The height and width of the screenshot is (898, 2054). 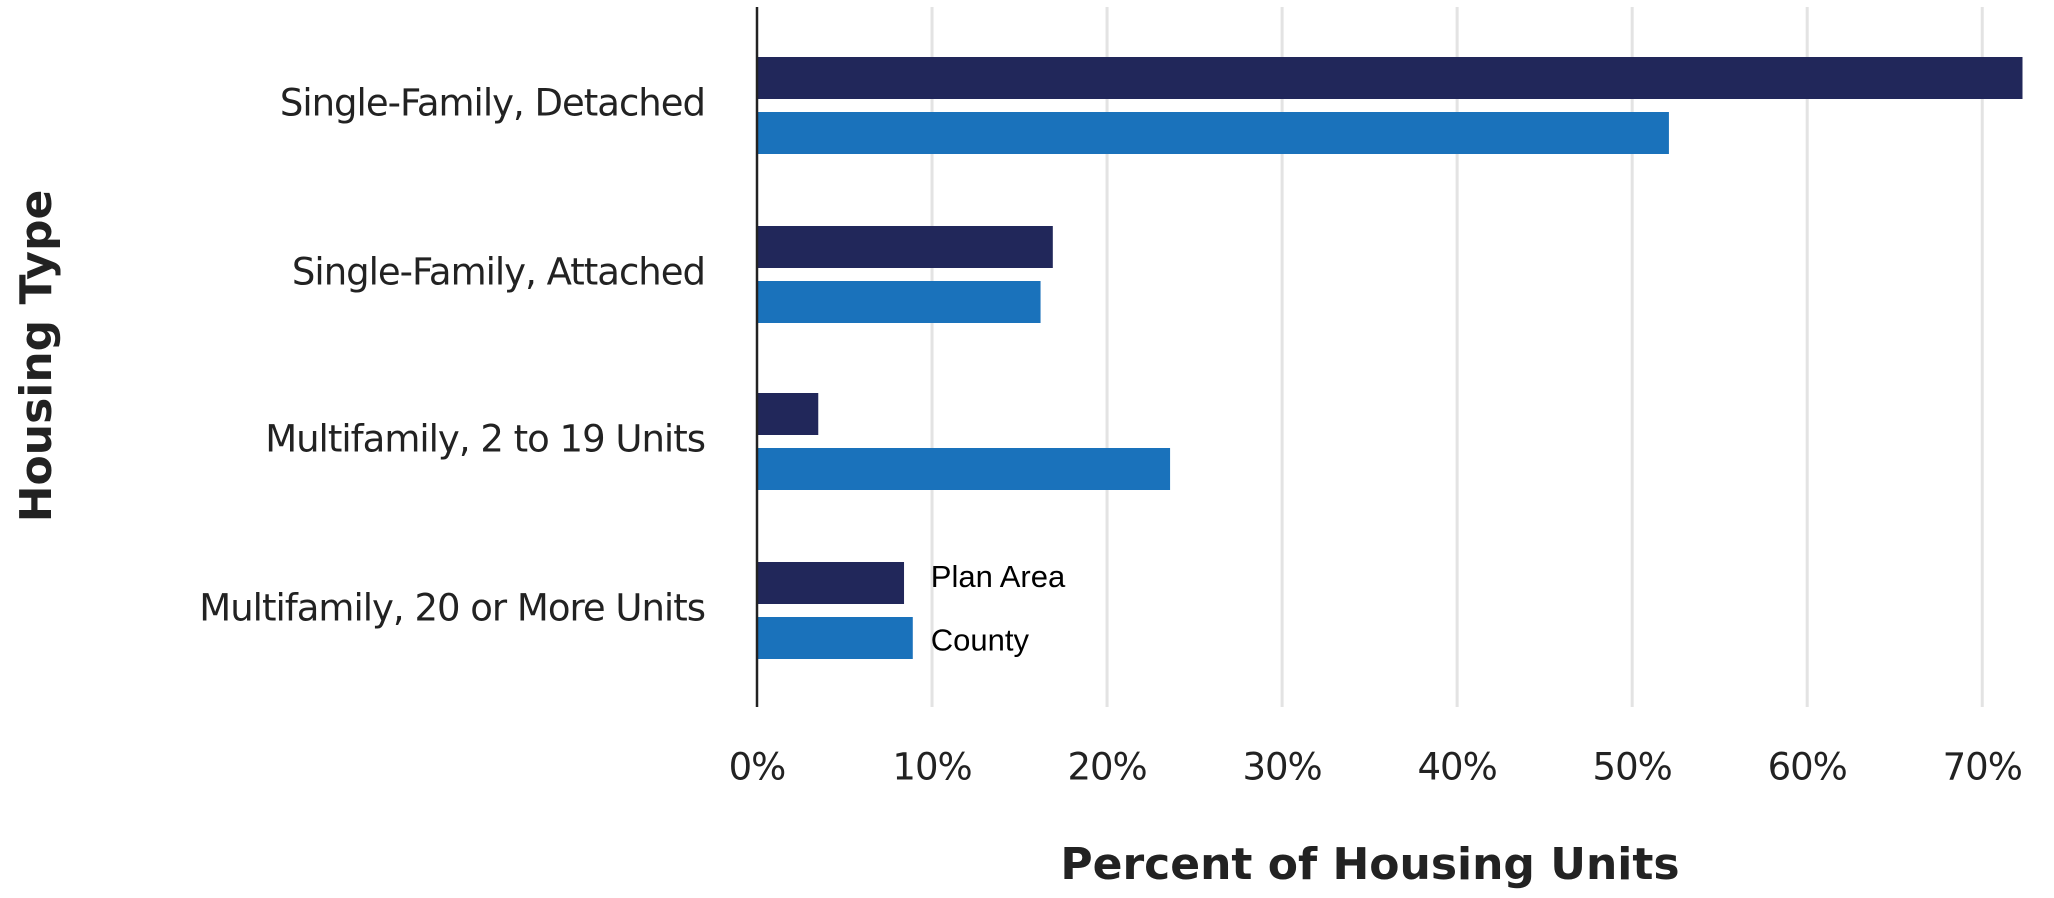 What do you see at coordinates (1982, 767) in the screenshot?
I see `x-tick-label: 70%` at bounding box center [1982, 767].